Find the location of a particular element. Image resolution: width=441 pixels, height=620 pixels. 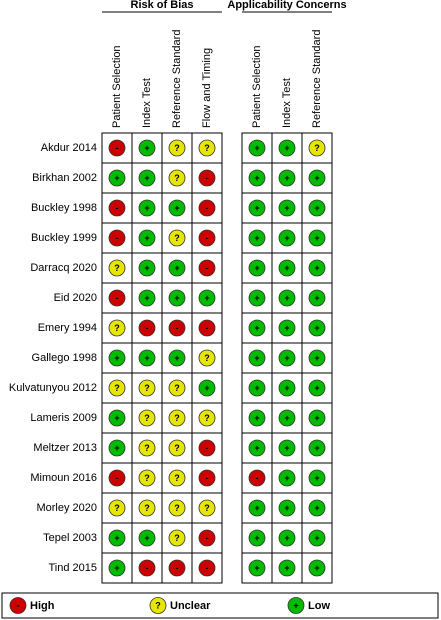

study-name: Kulvatunyou 2012 is located at coordinates (53, 388).